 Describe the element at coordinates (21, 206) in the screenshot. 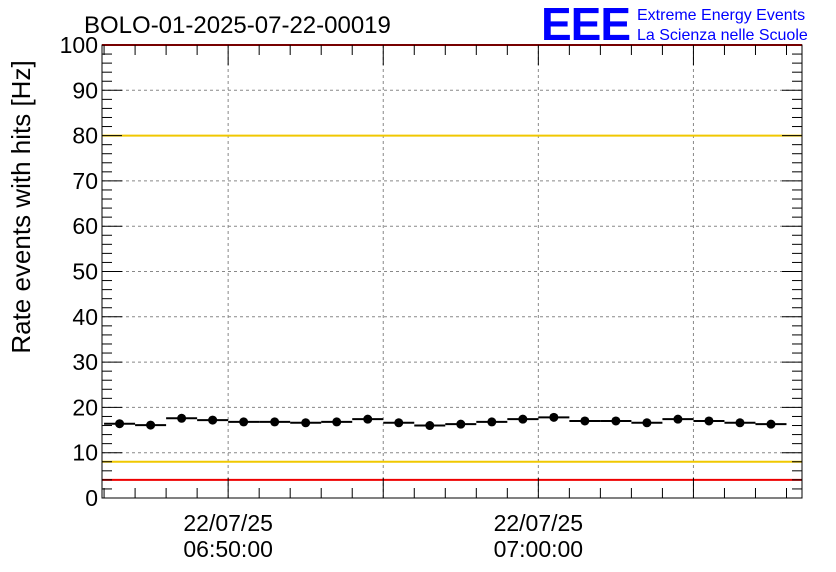

I see `y-axis-label: Rate events with hits [Hz]` at that location.